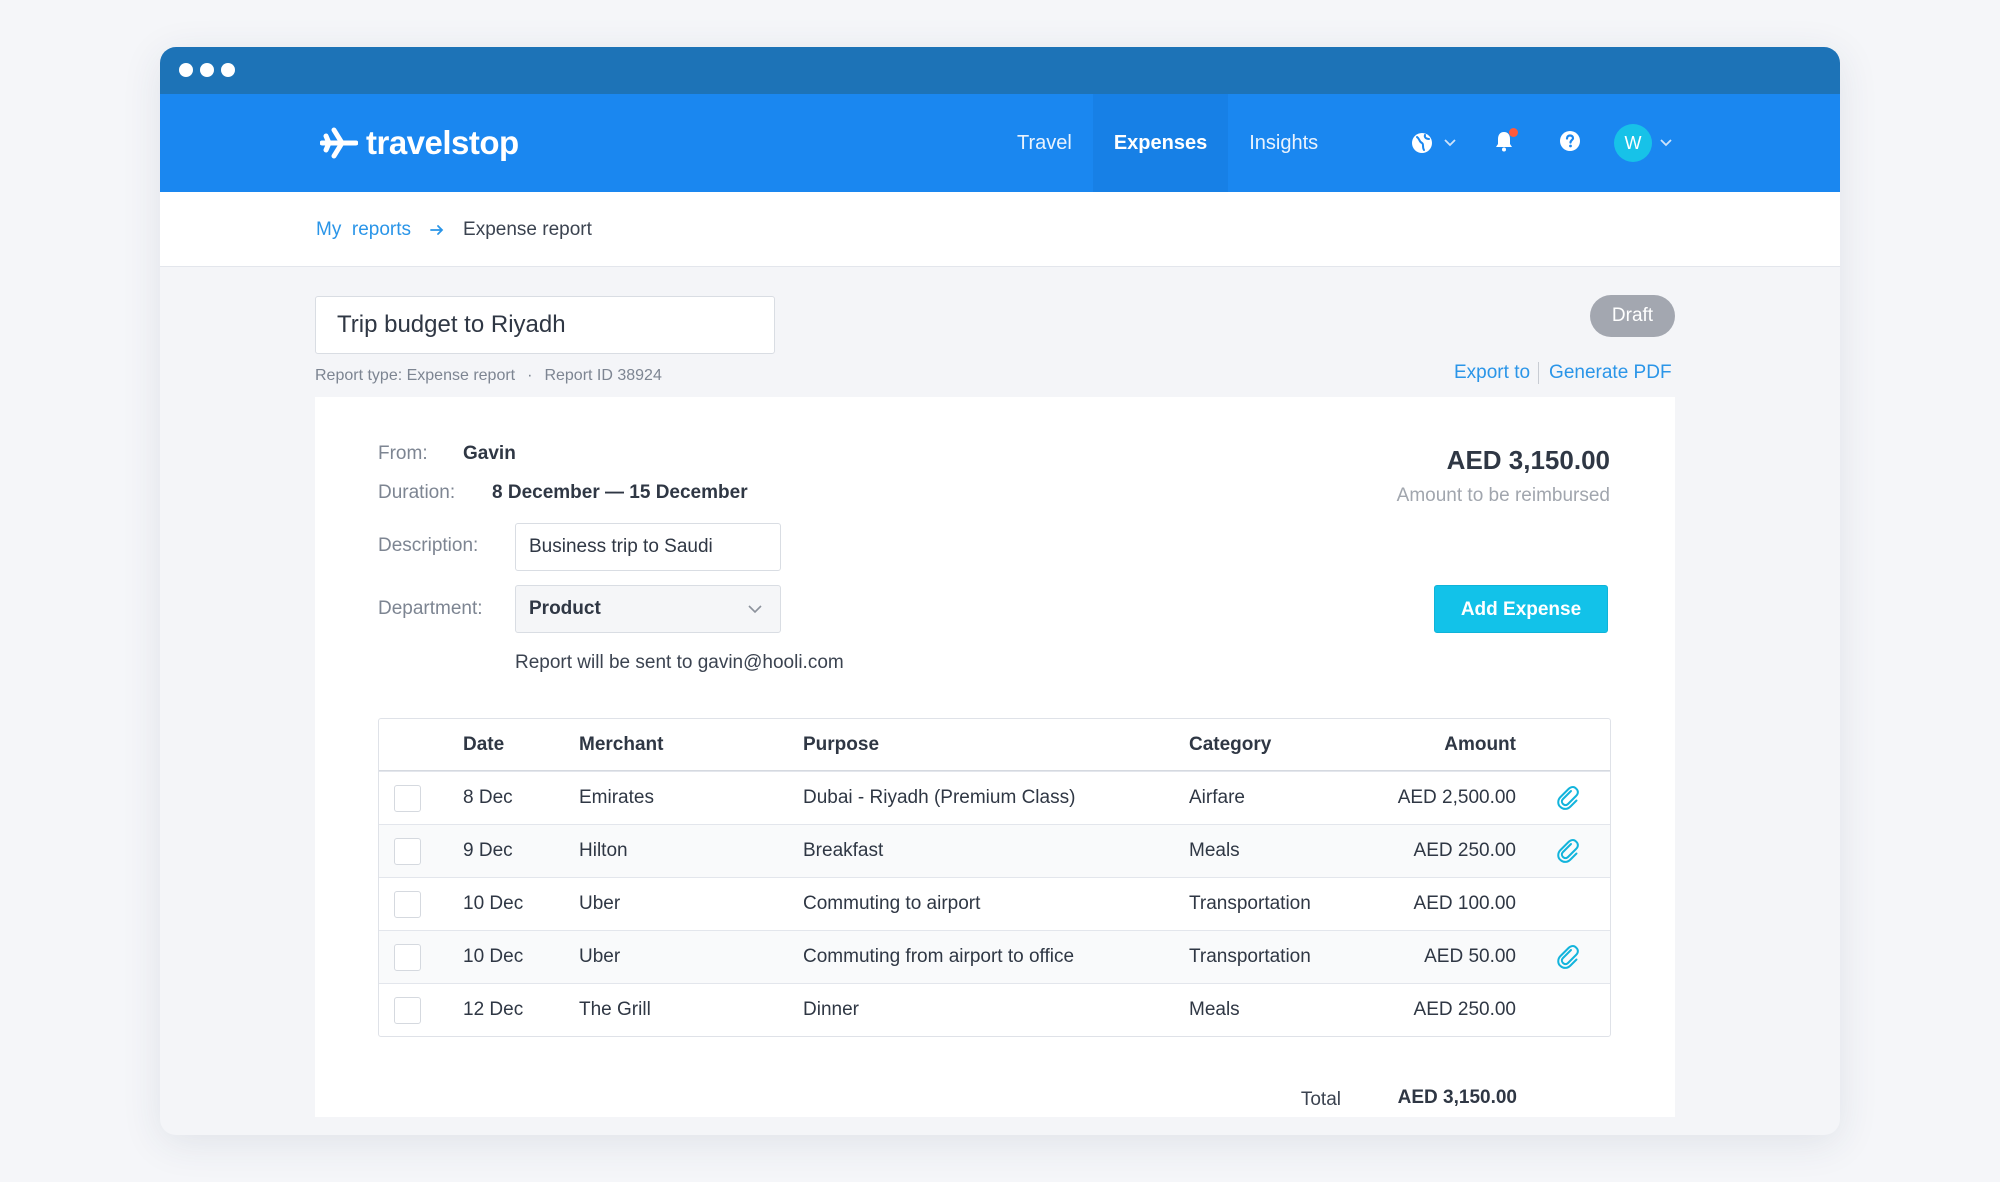 The height and width of the screenshot is (1182, 2000). What do you see at coordinates (545, 325) in the screenshot?
I see `report-title-input: Trip budget to Riyadh` at bounding box center [545, 325].